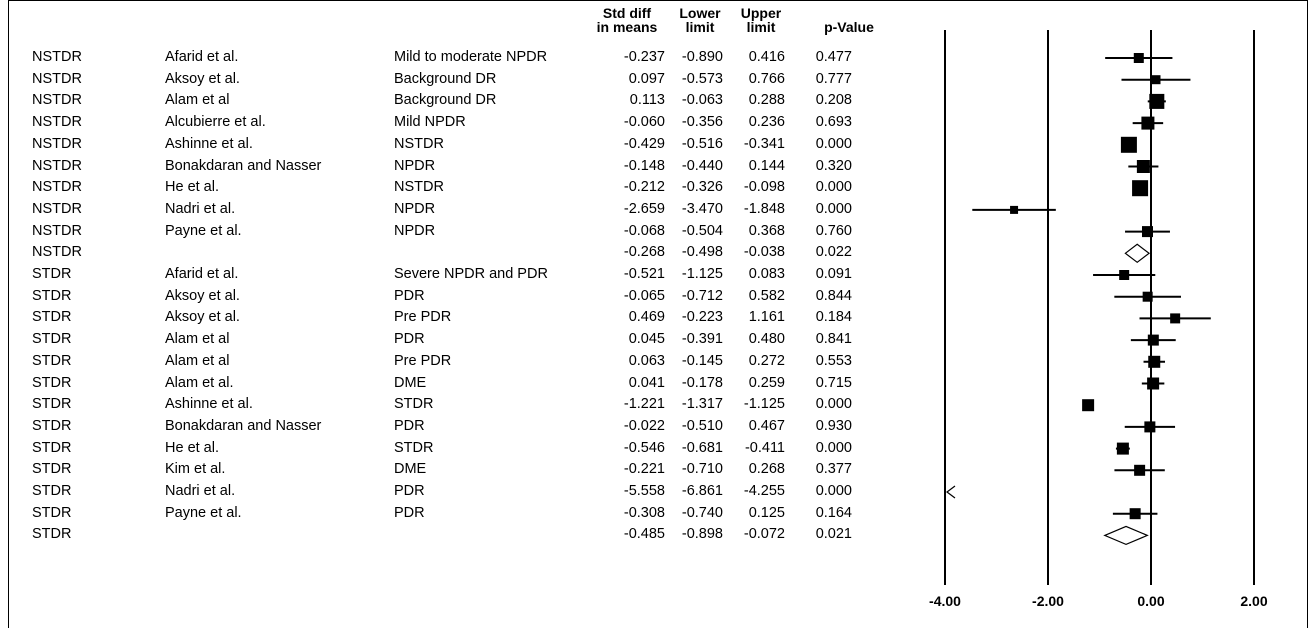  What do you see at coordinates (627, 13) in the screenshot?
I see `header-std-diff-line1: Std diff` at bounding box center [627, 13].